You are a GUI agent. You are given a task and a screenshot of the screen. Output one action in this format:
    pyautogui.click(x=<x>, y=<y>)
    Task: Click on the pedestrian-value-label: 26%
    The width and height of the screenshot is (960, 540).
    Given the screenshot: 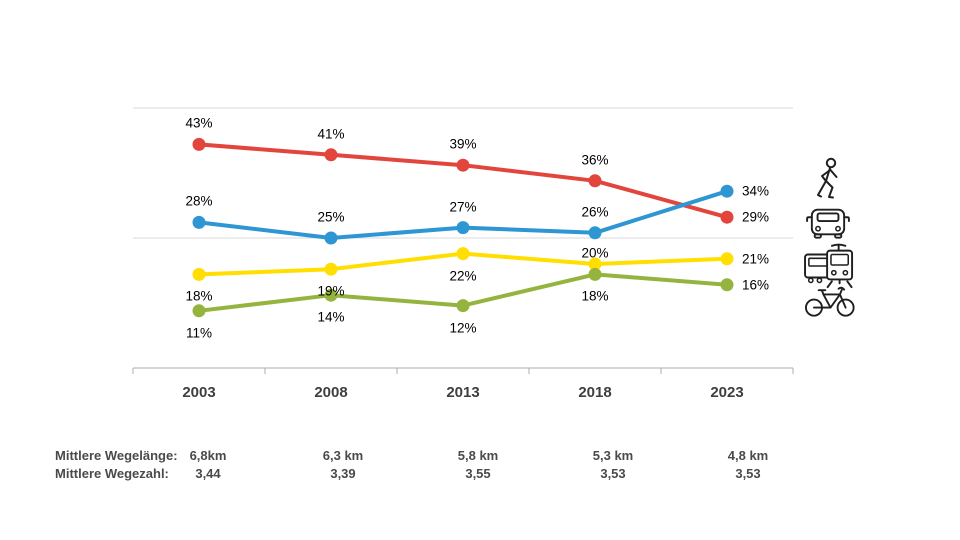 What is the action you would take?
    pyautogui.click(x=595, y=212)
    